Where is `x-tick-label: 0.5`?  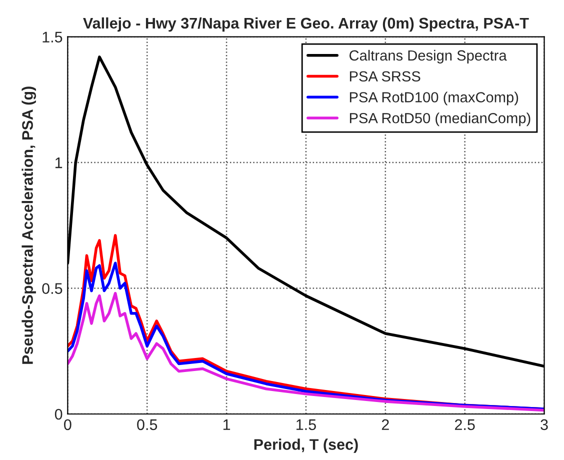 x-tick-label: 0.5 is located at coordinates (147, 424).